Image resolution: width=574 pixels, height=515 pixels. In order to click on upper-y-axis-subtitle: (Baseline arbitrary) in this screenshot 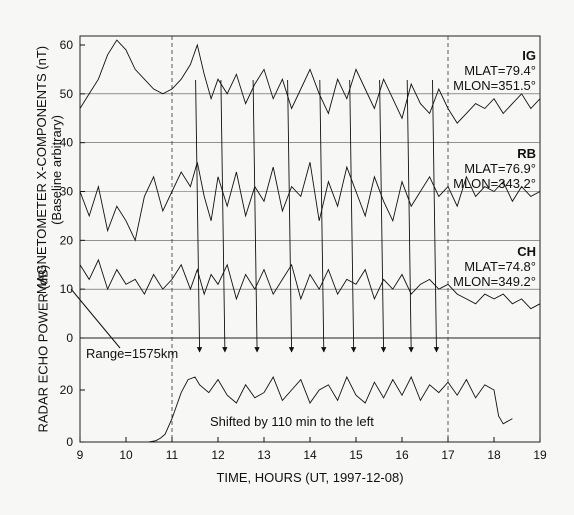, I will do `click(56, 170)`.